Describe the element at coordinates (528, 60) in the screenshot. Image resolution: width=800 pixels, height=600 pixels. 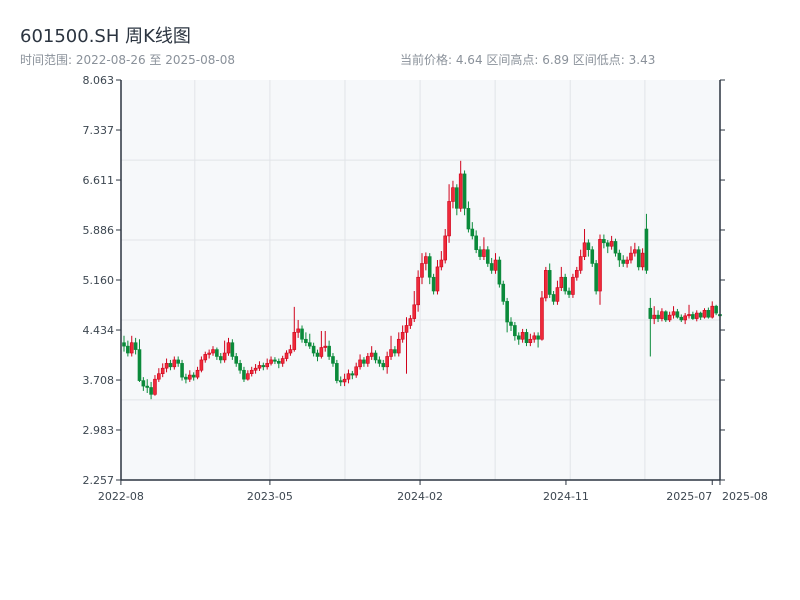
I see `price-stats-label: 当前价格: 4.64 区间高点: 6.89 区间低点: 3.43` at that location.